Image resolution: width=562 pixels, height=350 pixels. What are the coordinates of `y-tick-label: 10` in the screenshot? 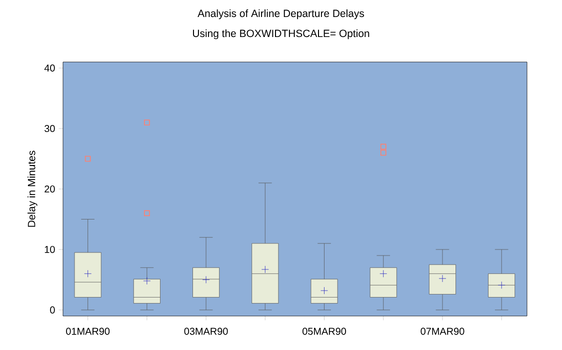 It's located at (49, 249).